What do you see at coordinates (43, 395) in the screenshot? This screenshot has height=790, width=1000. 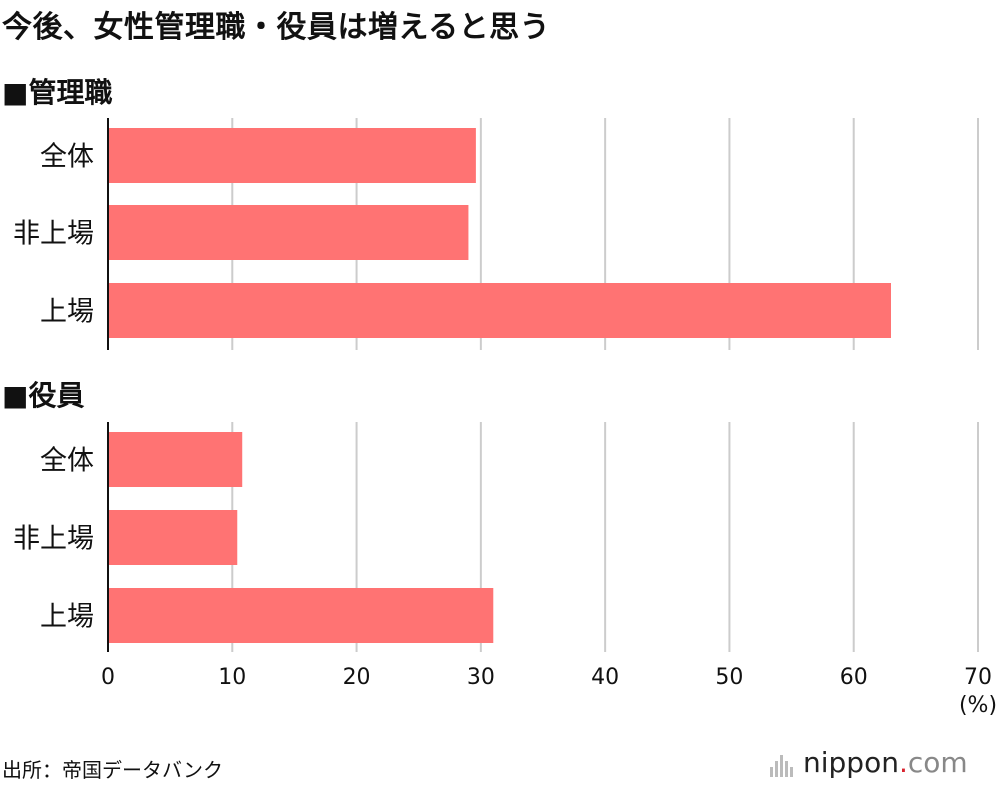 I see `panel-heading: ■役員` at bounding box center [43, 395].